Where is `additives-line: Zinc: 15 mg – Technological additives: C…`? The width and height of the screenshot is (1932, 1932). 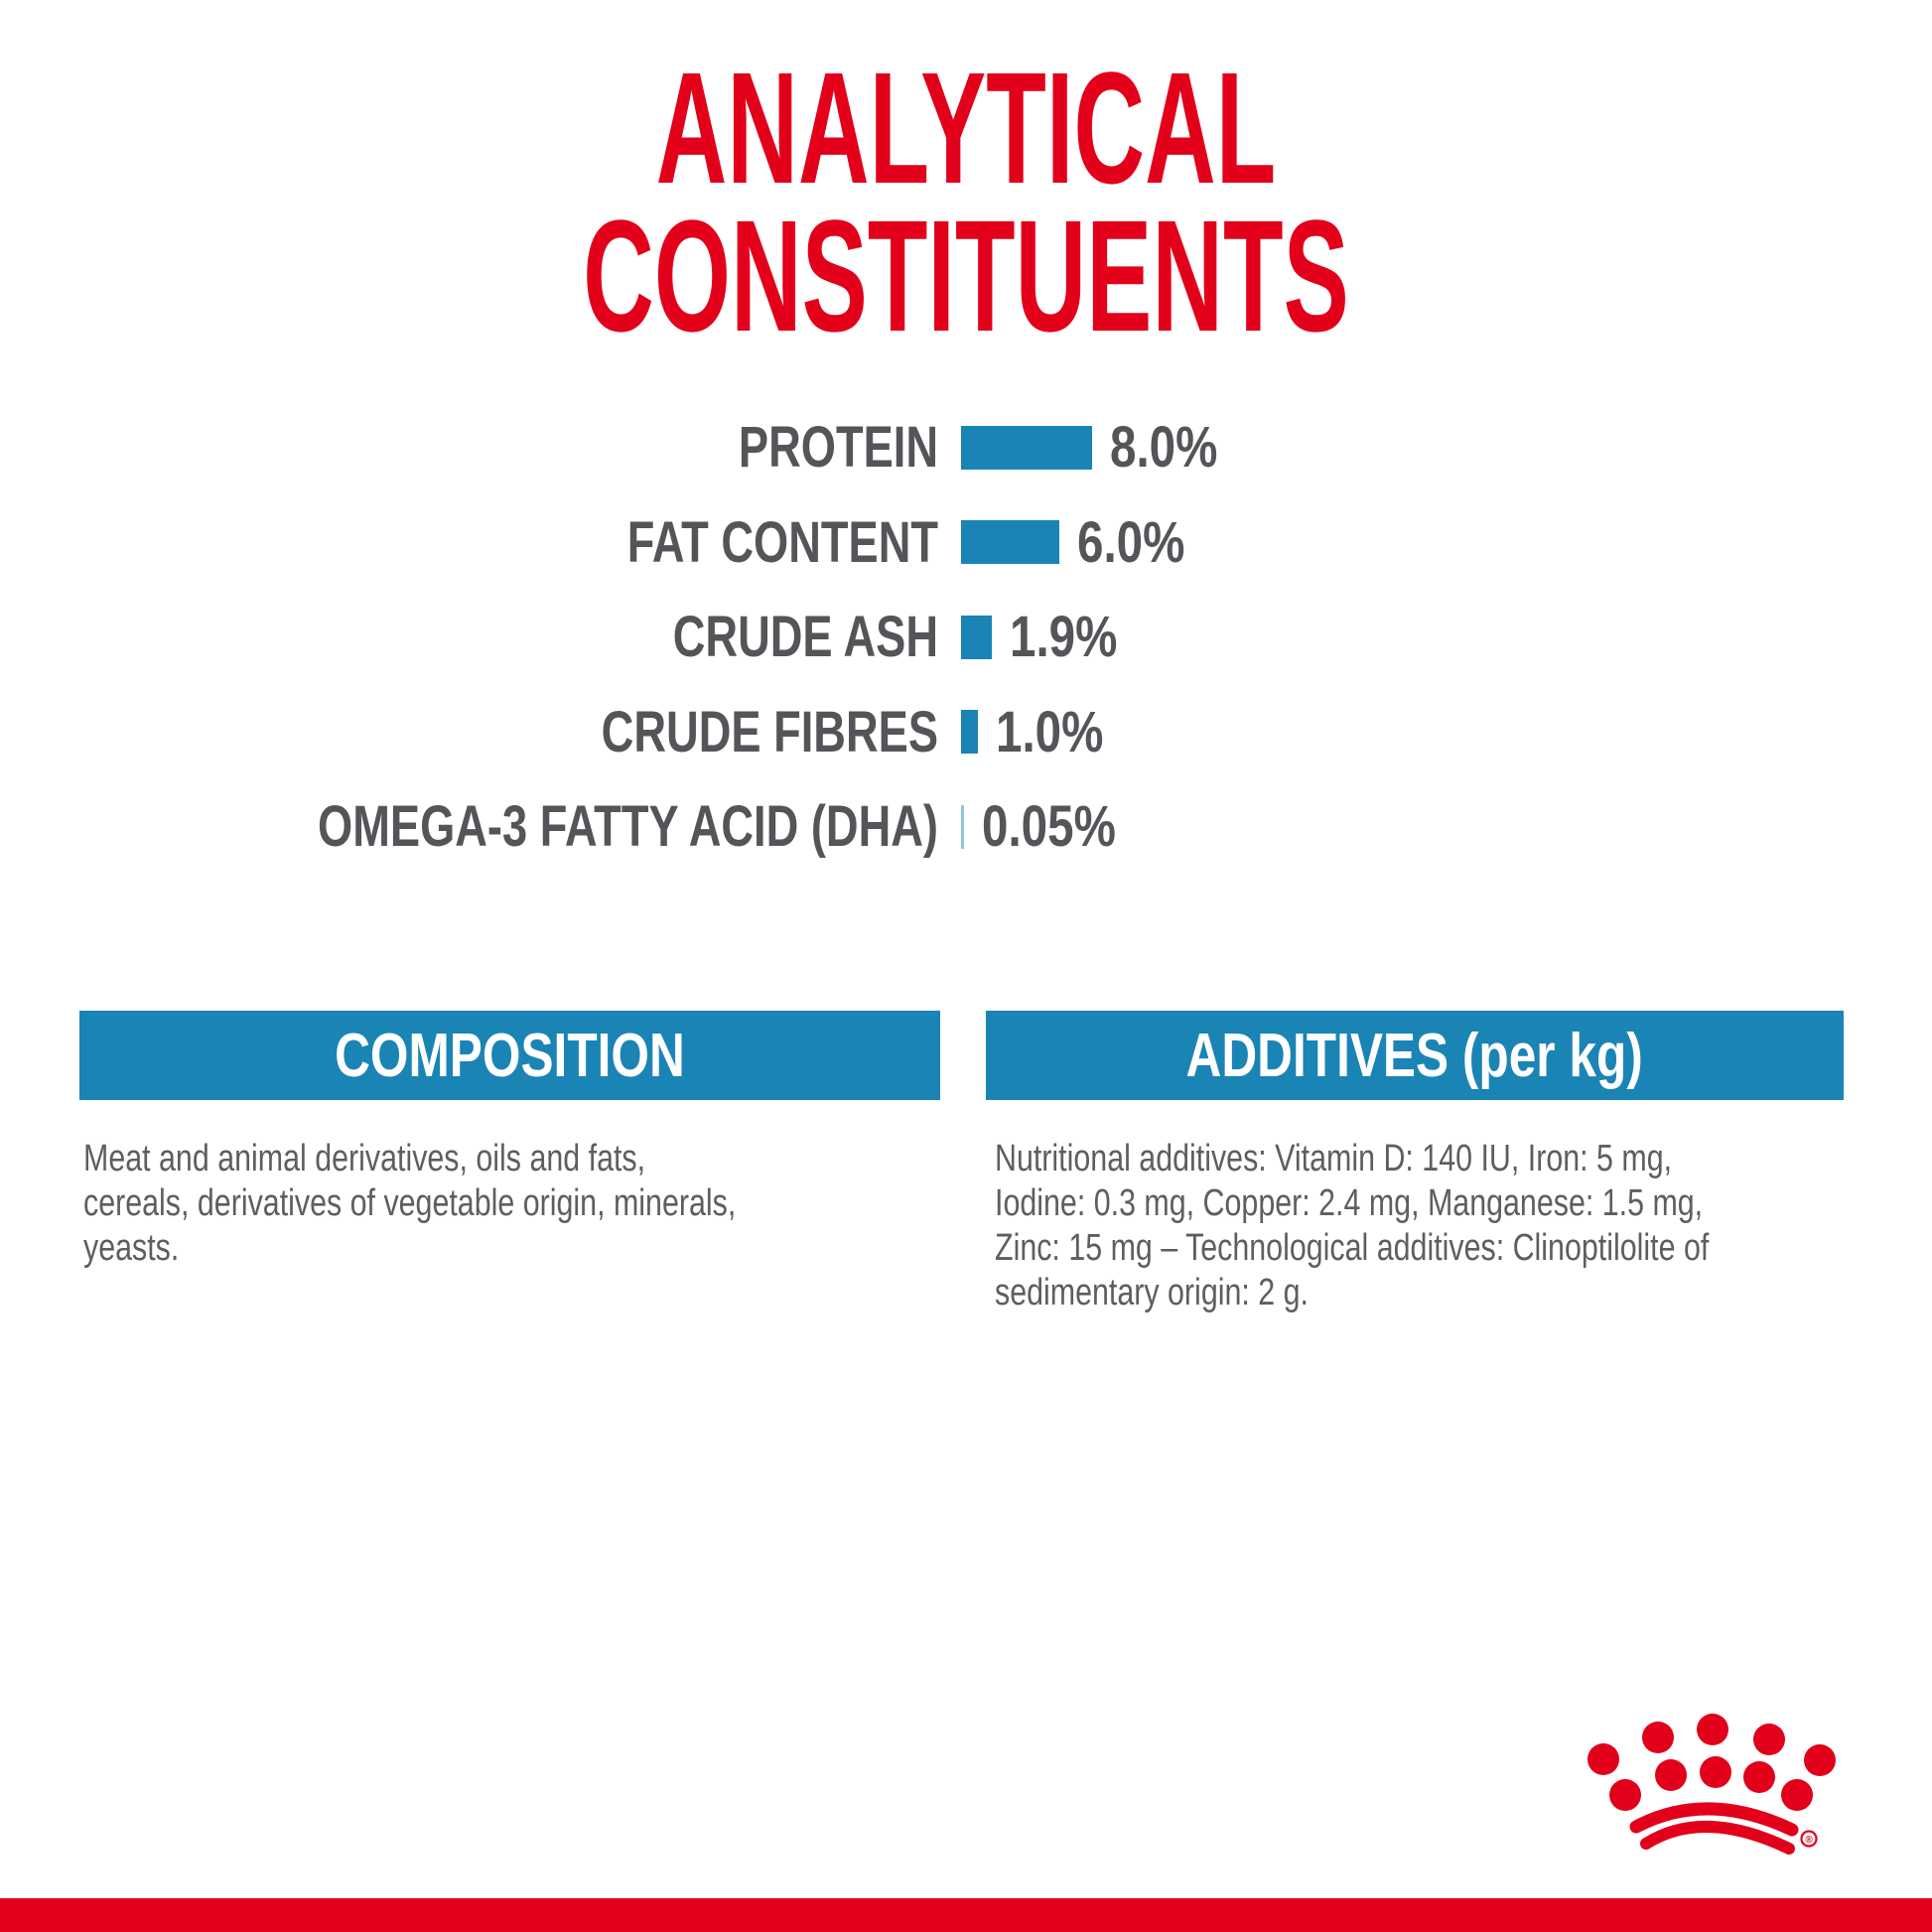 additives-line: Zinc: 15 mg – Technological additives: C… is located at coordinates (1353, 1248).